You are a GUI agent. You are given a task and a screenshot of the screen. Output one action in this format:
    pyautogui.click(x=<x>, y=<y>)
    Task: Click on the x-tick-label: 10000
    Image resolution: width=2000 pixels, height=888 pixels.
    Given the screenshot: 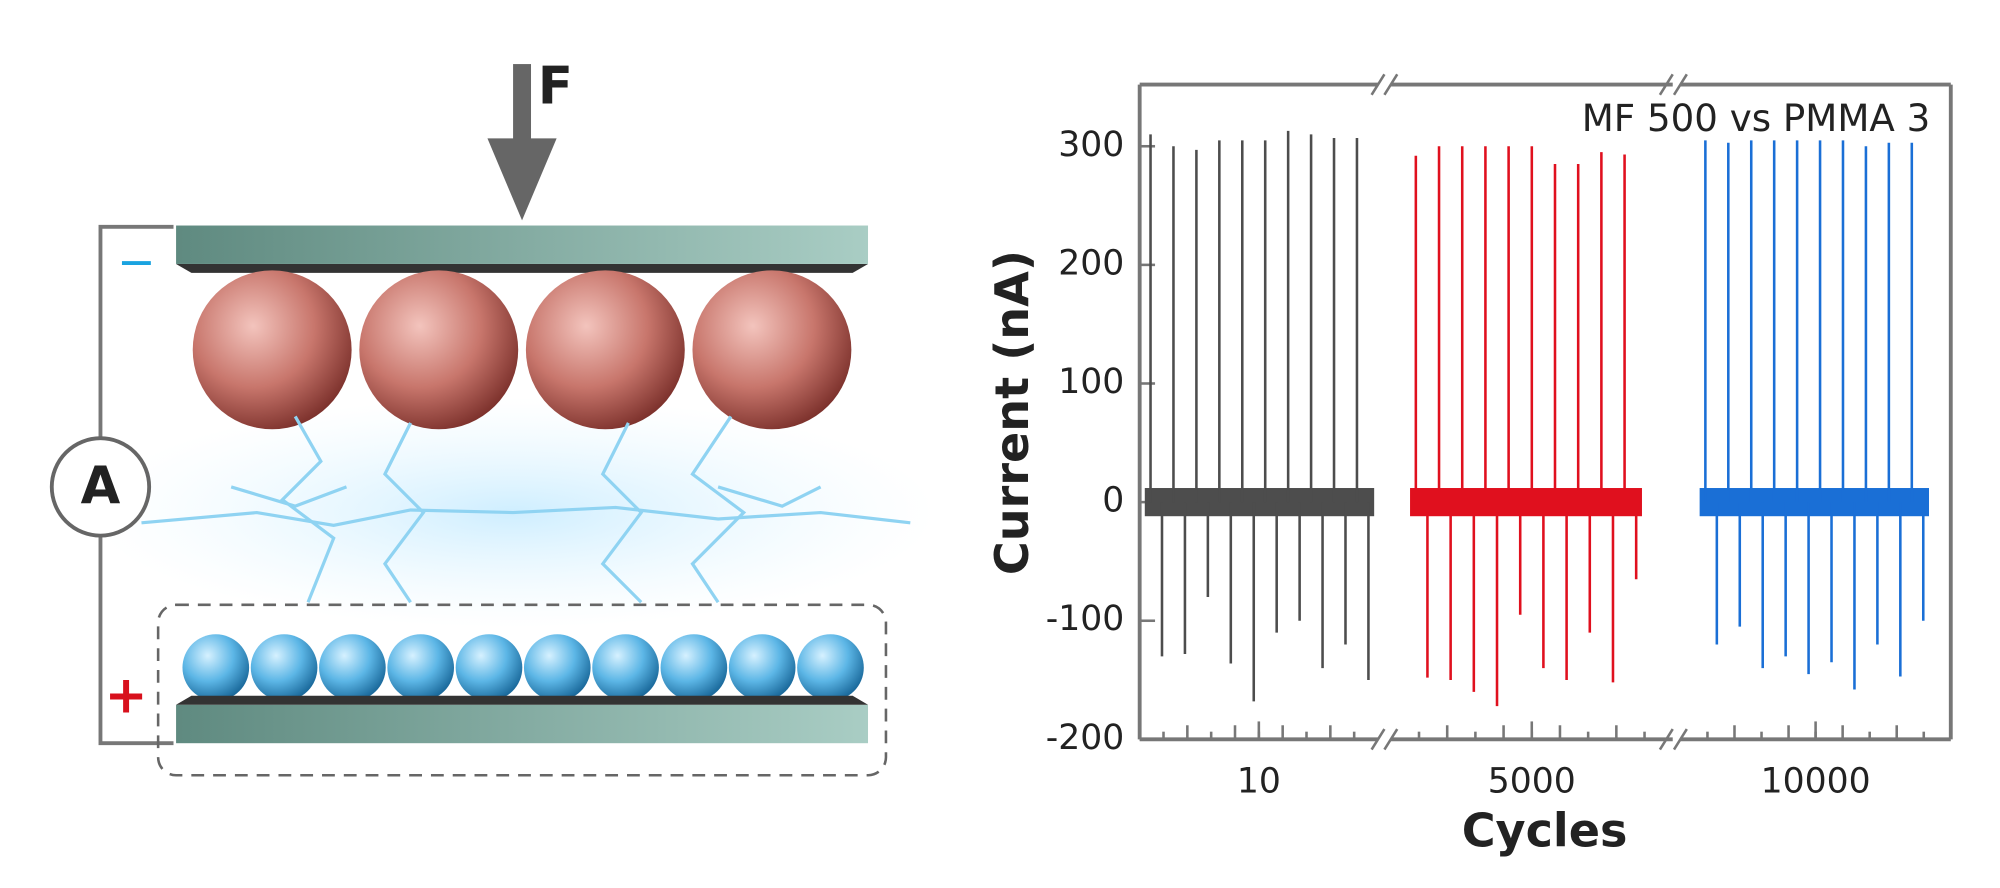 What is the action you would take?
    pyautogui.click(x=1816, y=781)
    